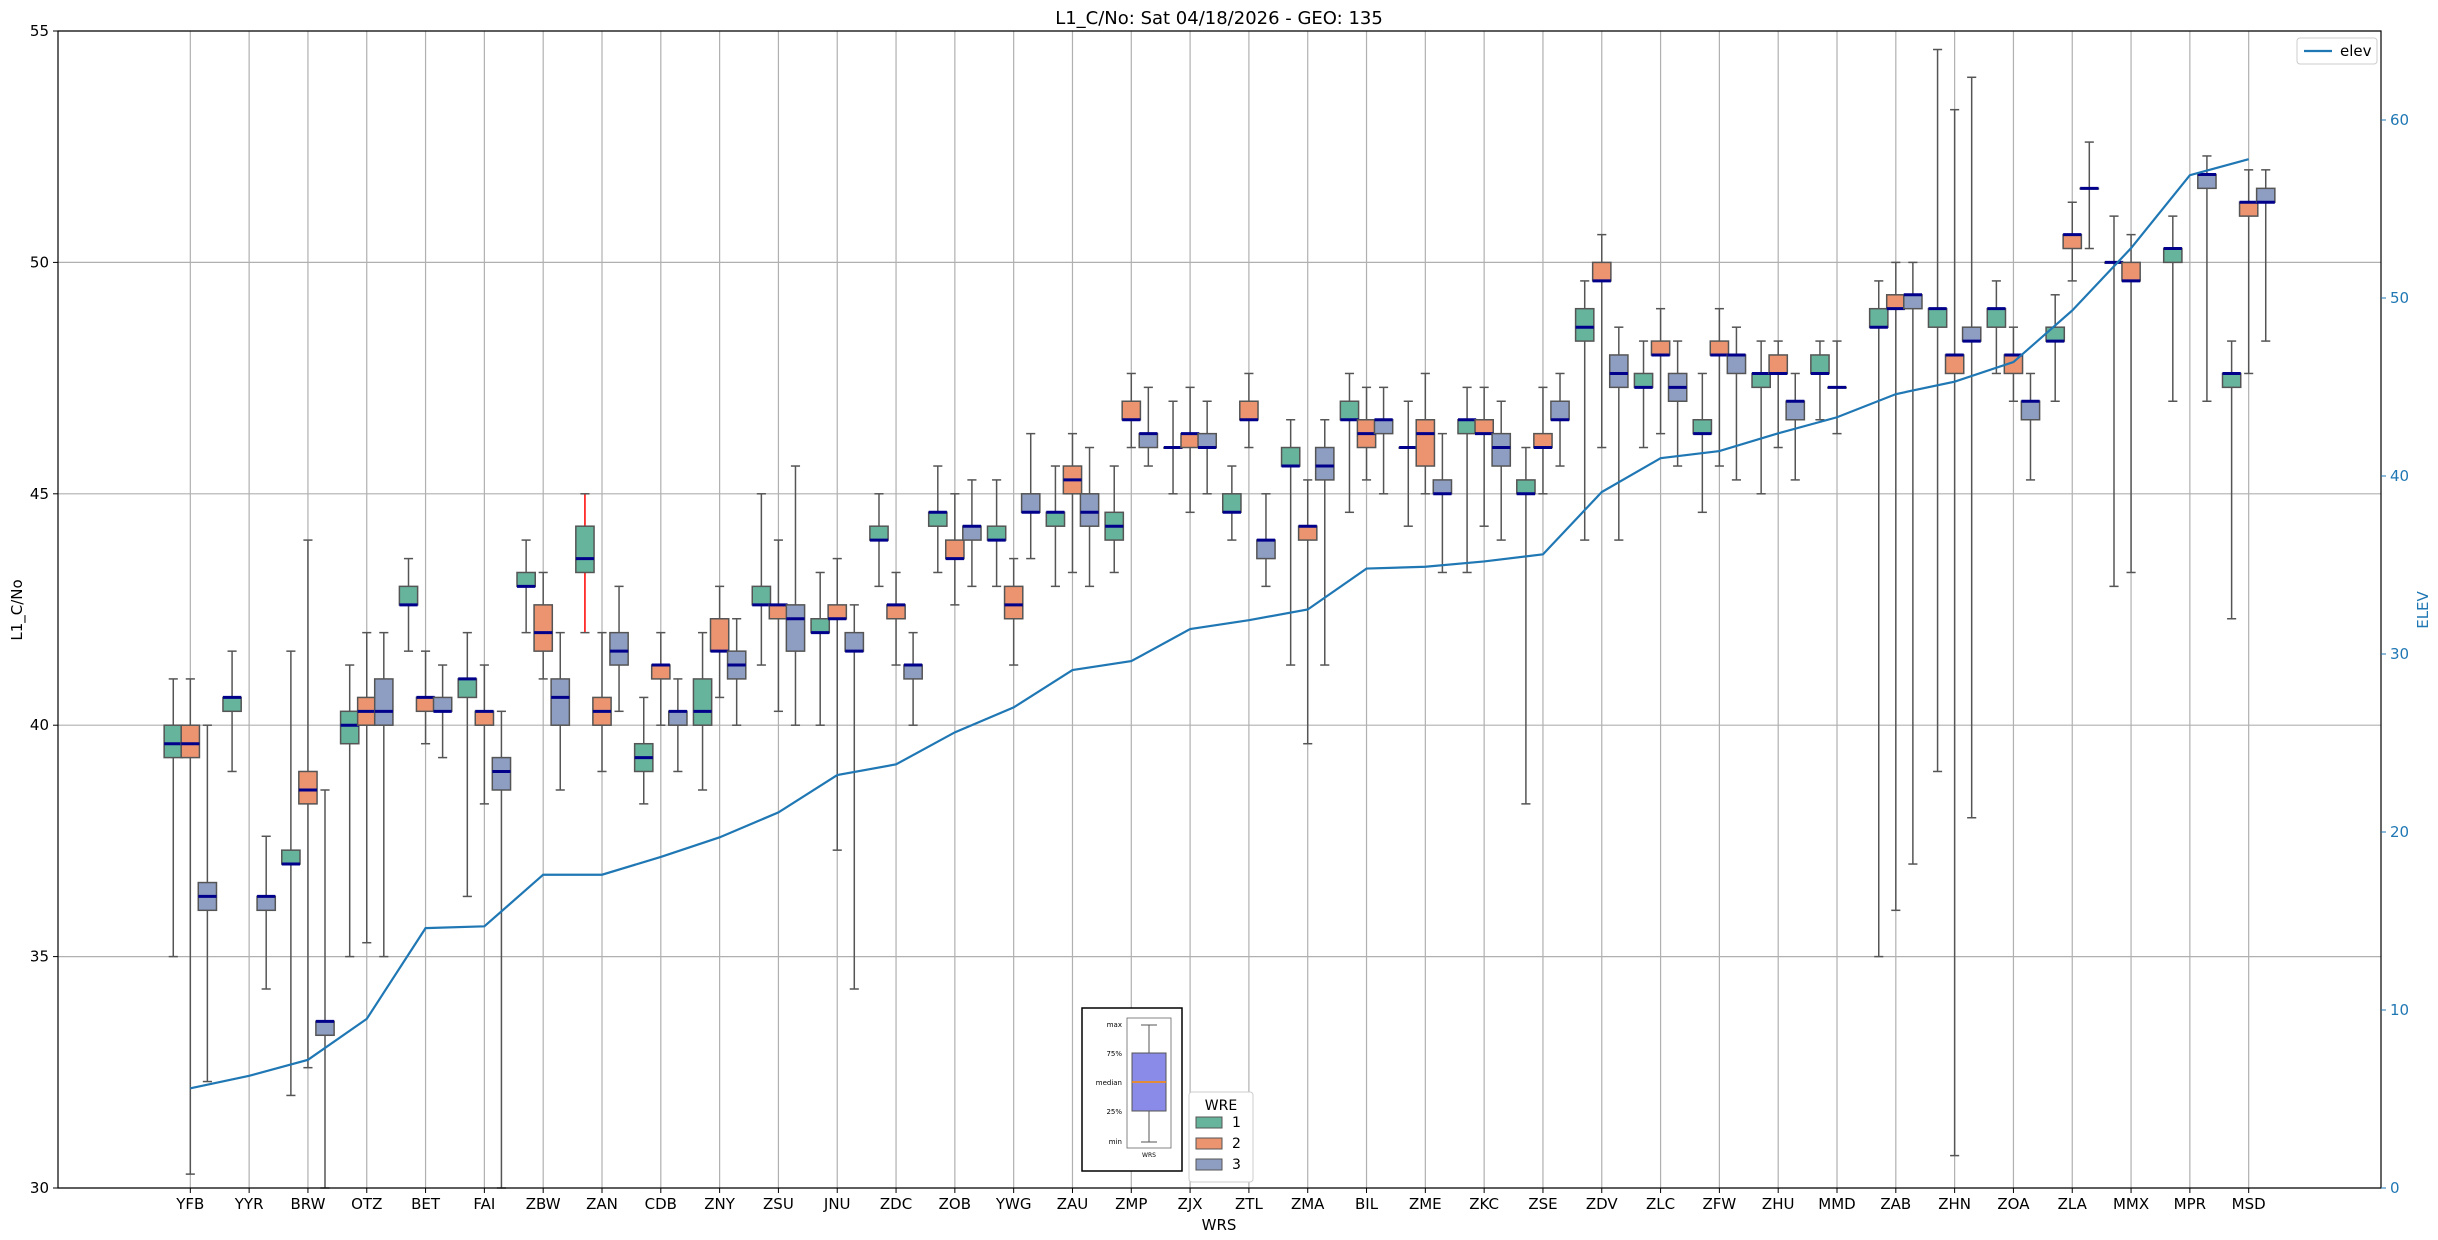 The width and height of the screenshot is (2438, 1240). Describe the element at coordinates (266, 912) in the screenshot. I see `box-yyr-wre3` at that location.